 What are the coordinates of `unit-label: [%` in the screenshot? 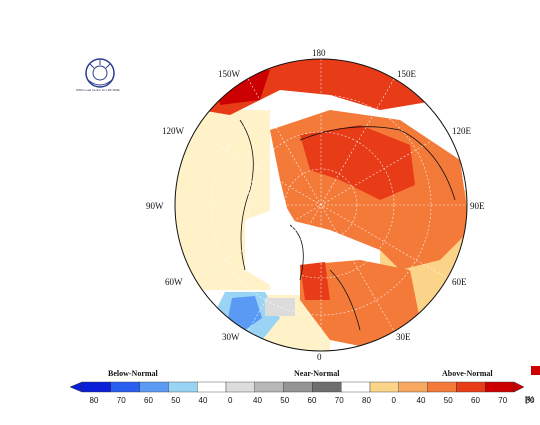 It's located at (530, 399).